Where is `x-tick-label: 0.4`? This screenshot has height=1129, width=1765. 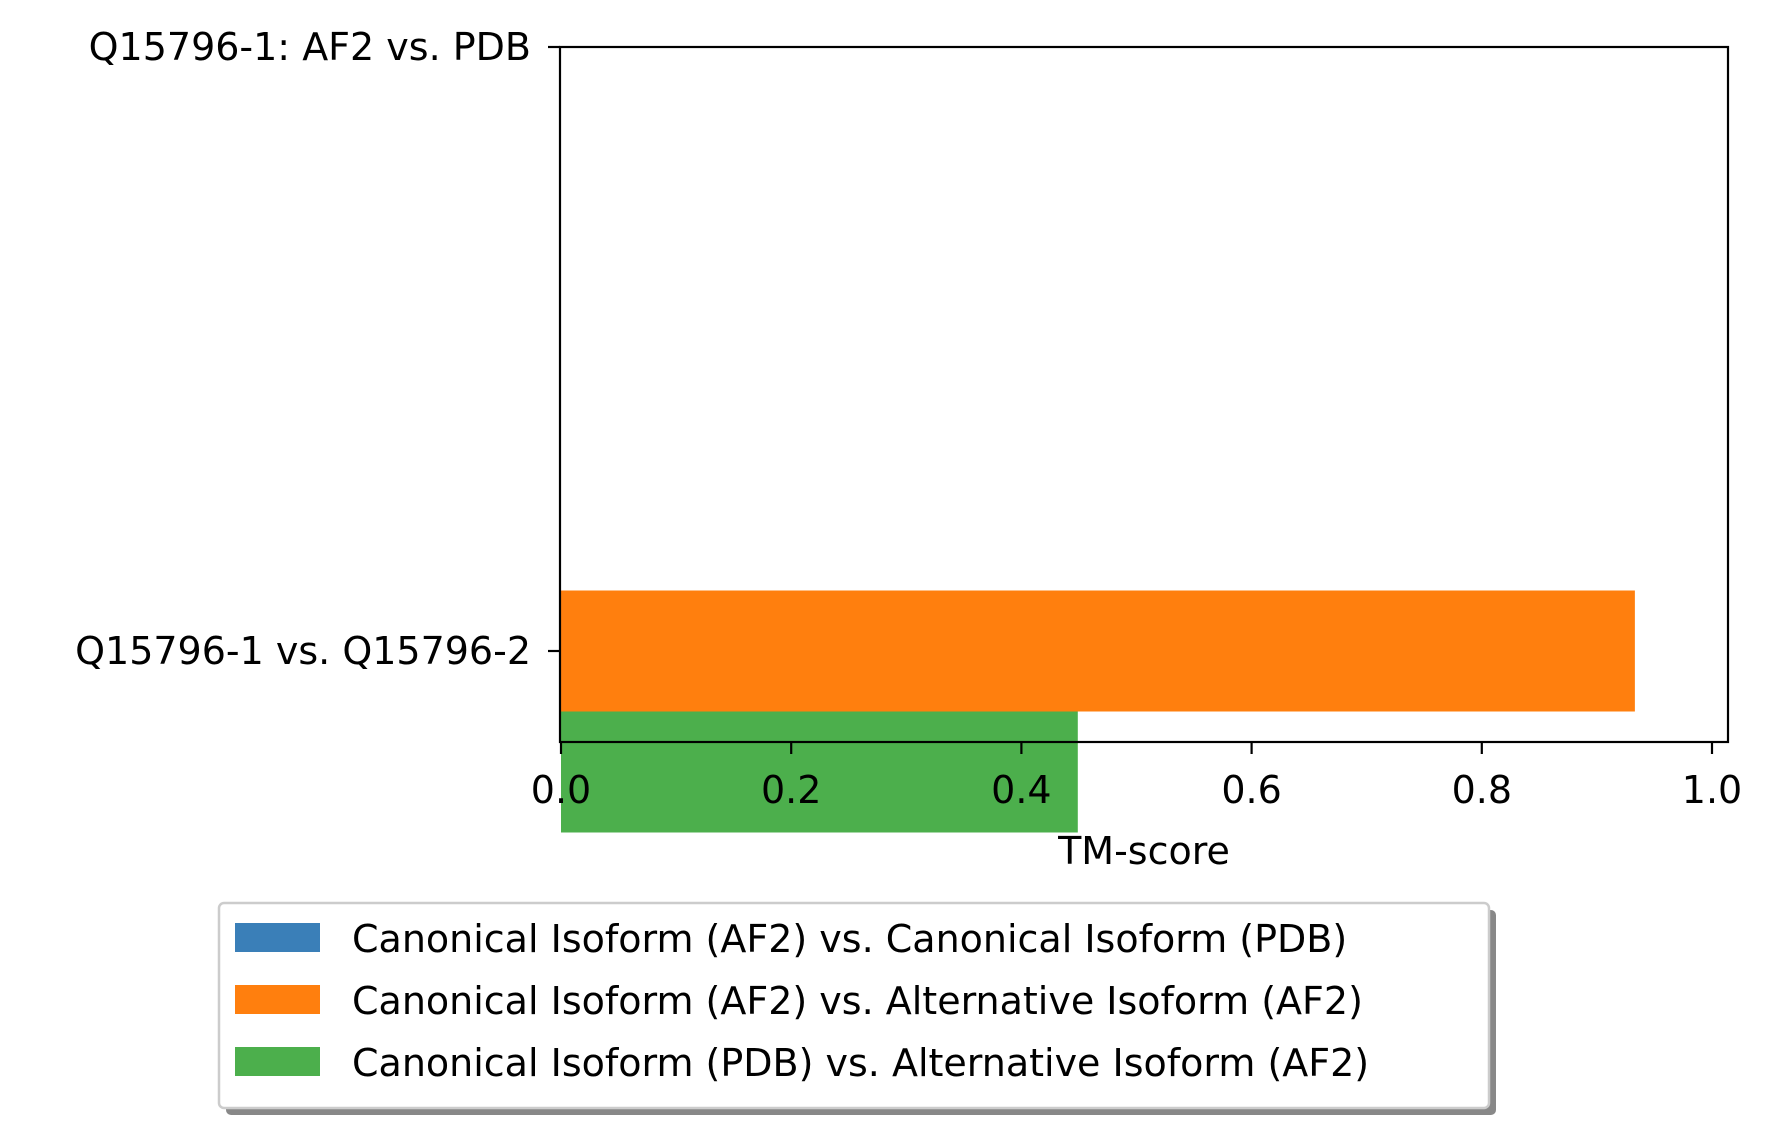 x-tick-label: 0.4 is located at coordinates (1021, 790).